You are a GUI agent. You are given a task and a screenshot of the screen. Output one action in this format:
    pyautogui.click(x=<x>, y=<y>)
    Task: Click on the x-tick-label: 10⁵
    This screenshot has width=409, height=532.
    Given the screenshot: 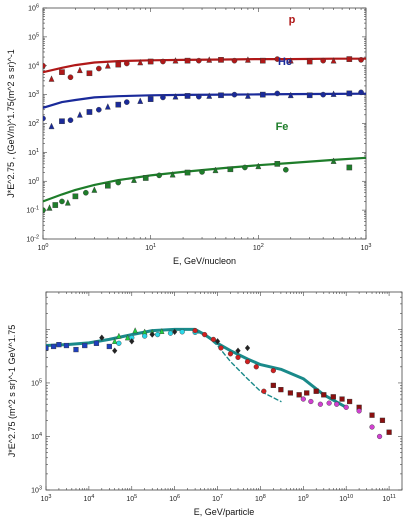 What is the action you would take?
    pyautogui.click(x=131, y=498)
    